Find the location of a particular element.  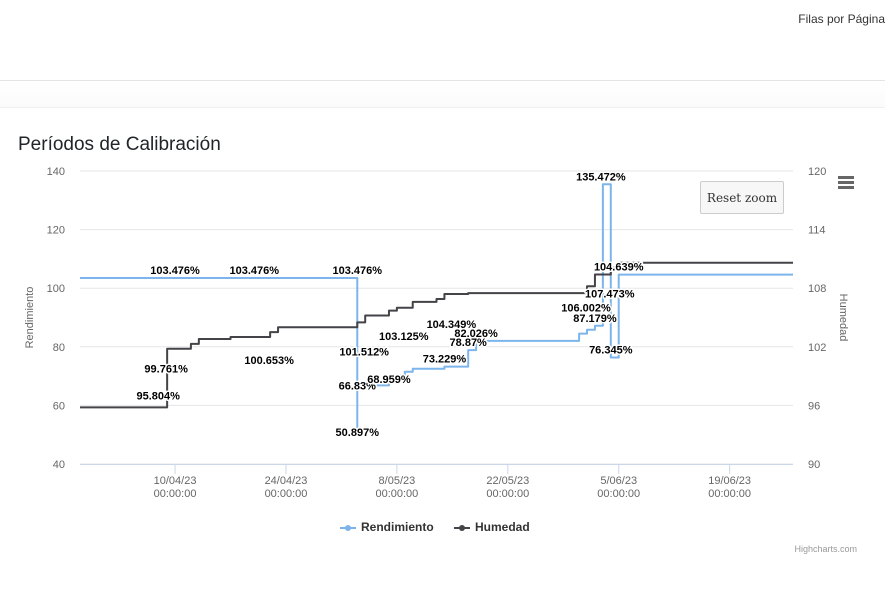

data-label-rendimiento: 82.026% is located at coordinates (476, 334).